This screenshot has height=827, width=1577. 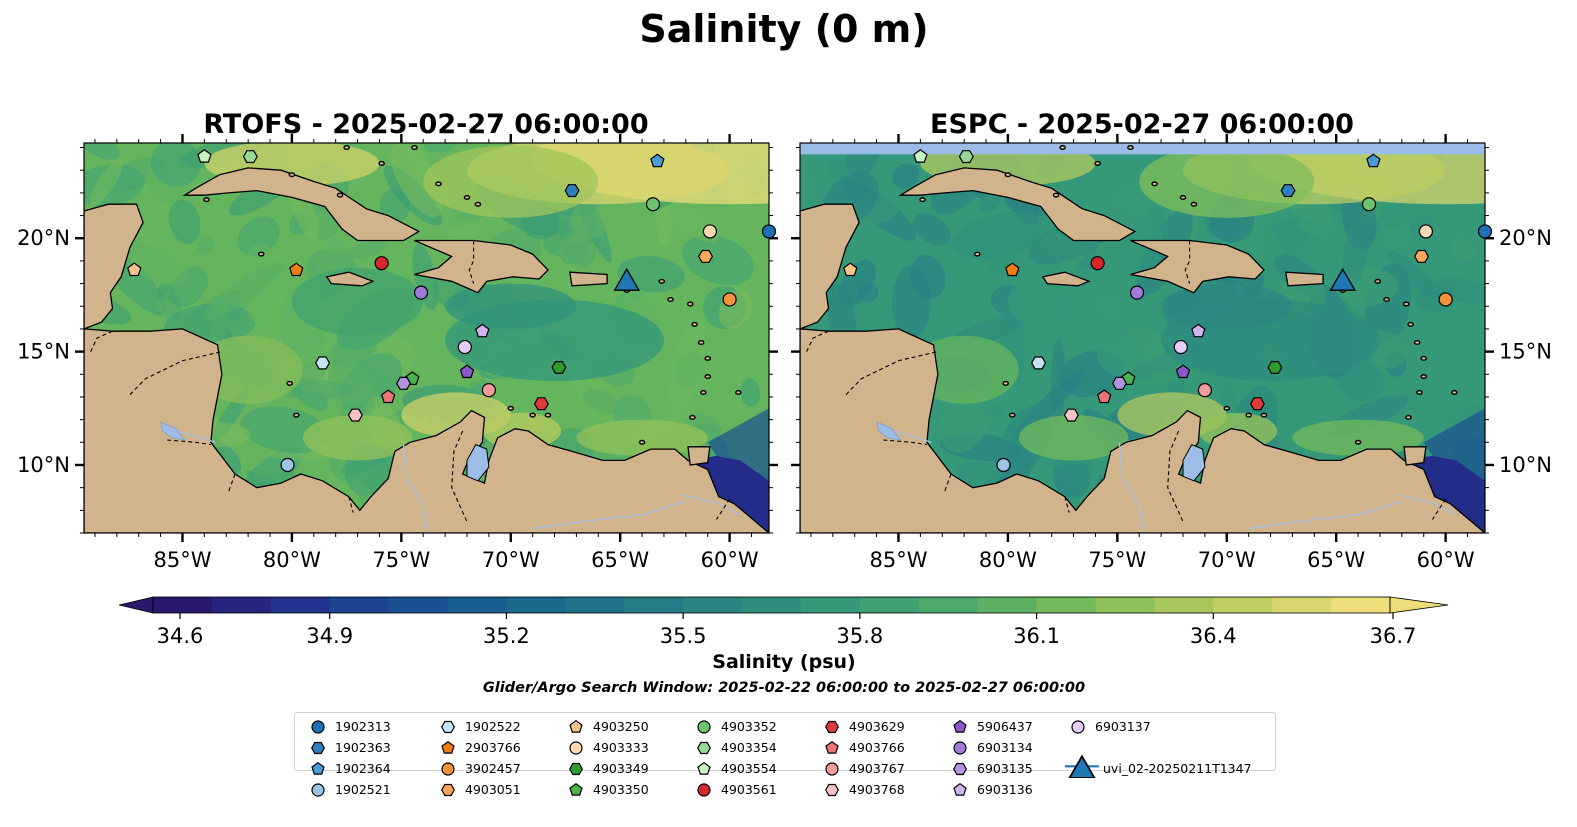 What do you see at coordinates (606, 768) in the screenshot?
I see `legend-item-4903349: 4903349` at bounding box center [606, 768].